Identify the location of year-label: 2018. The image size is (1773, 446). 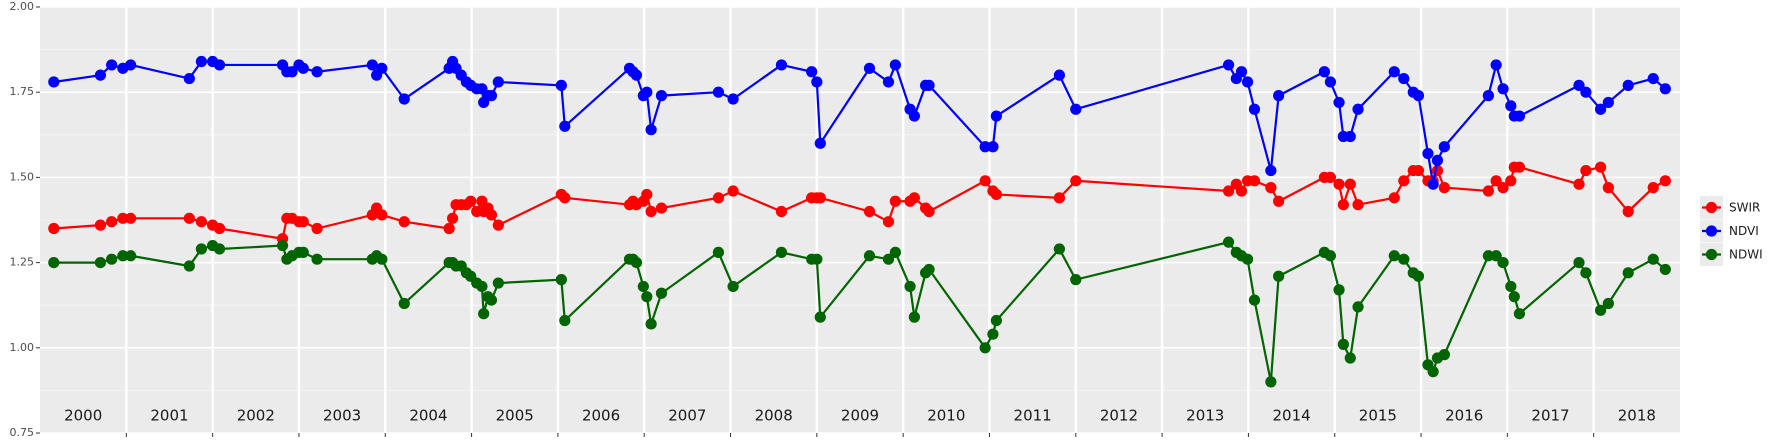
(1637, 416).